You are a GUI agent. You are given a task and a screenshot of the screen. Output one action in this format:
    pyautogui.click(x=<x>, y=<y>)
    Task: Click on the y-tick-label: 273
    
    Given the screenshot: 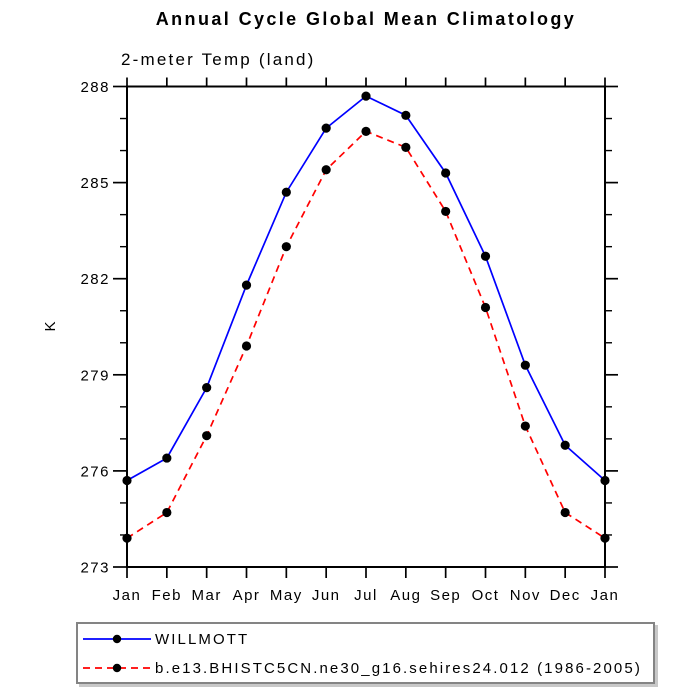 What is the action you would take?
    pyautogui.click(x=95, y=568)
    